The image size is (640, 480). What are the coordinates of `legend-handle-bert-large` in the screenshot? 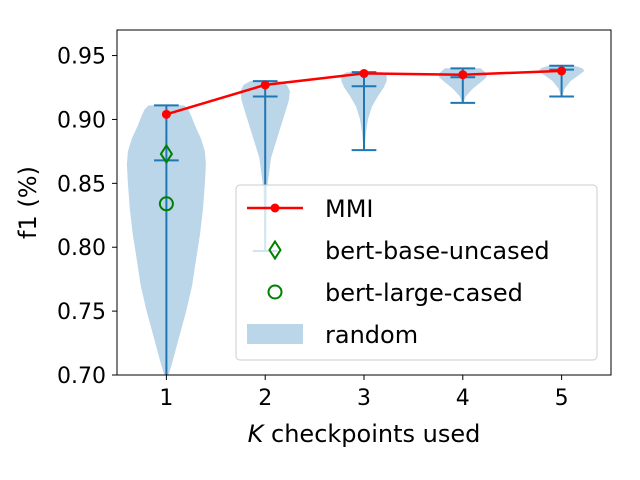 It's located at (275, 292).